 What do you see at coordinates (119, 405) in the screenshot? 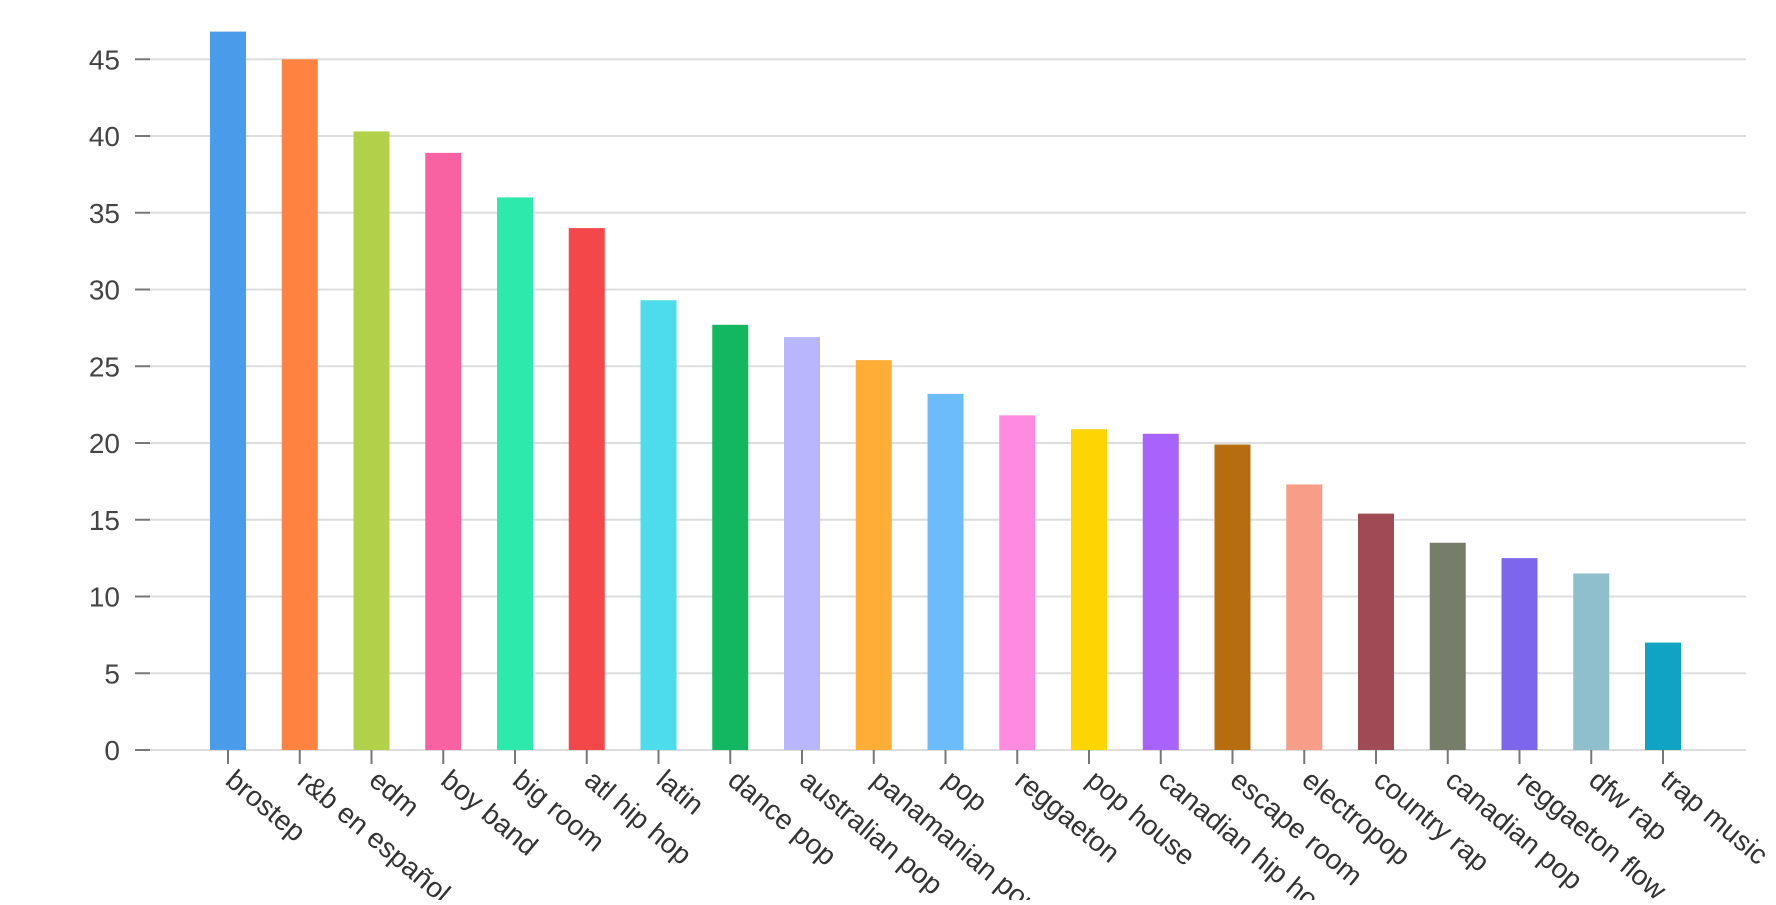
I see `y-axis: 0 5 10 15 20 25 30 35 40 45` at bounding box center [119, 405].